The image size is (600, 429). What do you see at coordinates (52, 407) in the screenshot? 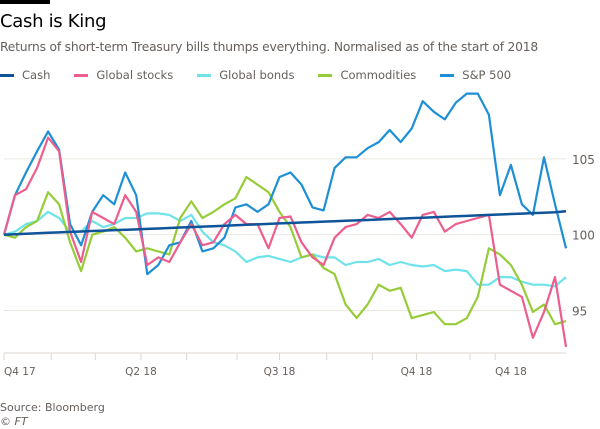
I see `source-note: Source: Bloomberg` at bounding box center [52, 407].